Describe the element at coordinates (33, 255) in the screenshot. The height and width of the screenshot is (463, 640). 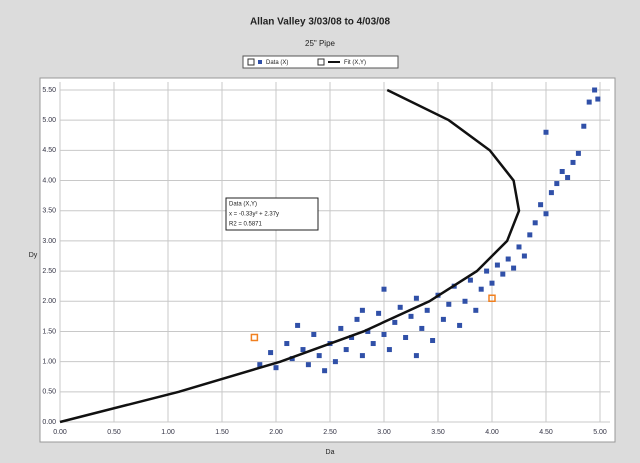
I see `y-axis-label: Dy` at that location.